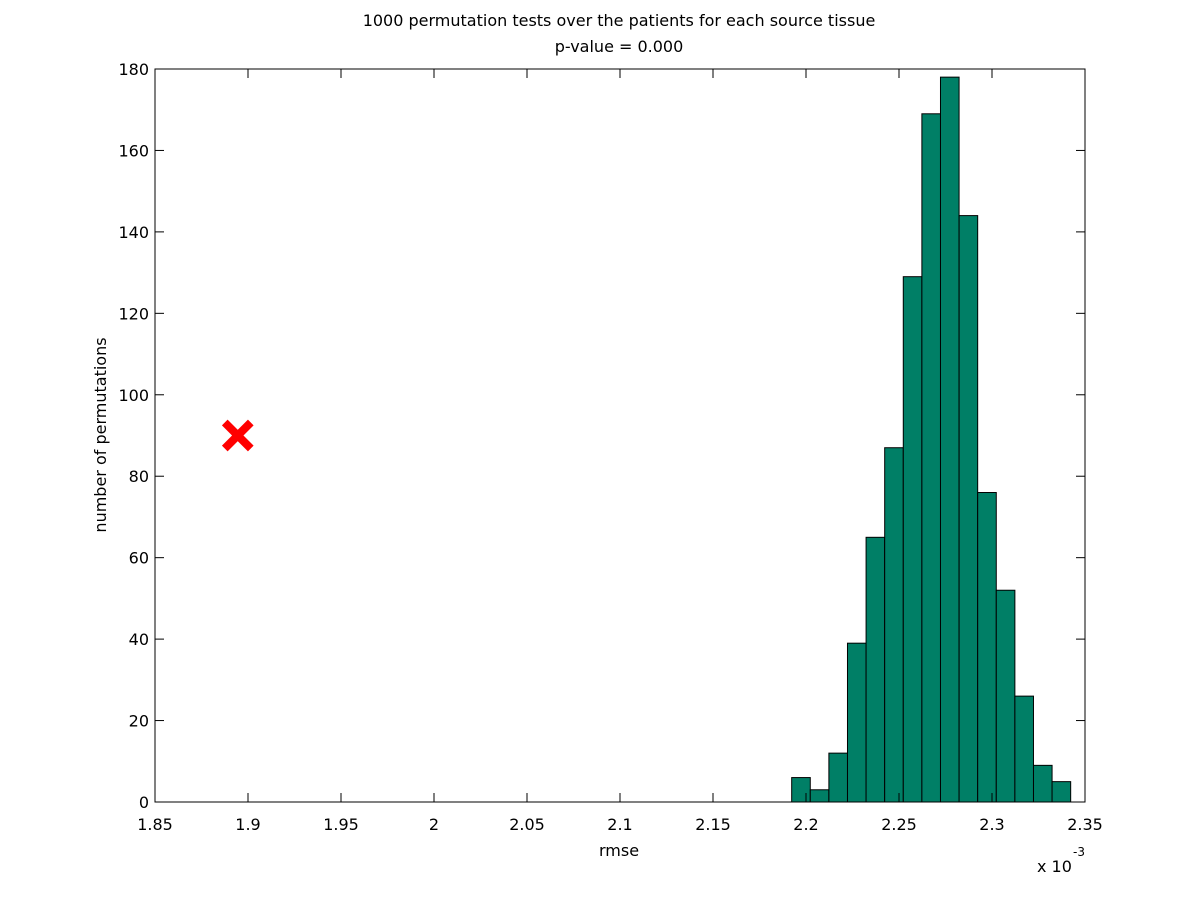 This screenshot has height=900, width=1200. I want to click on x-axis-exponent-power: -3, so click(1079, 852).